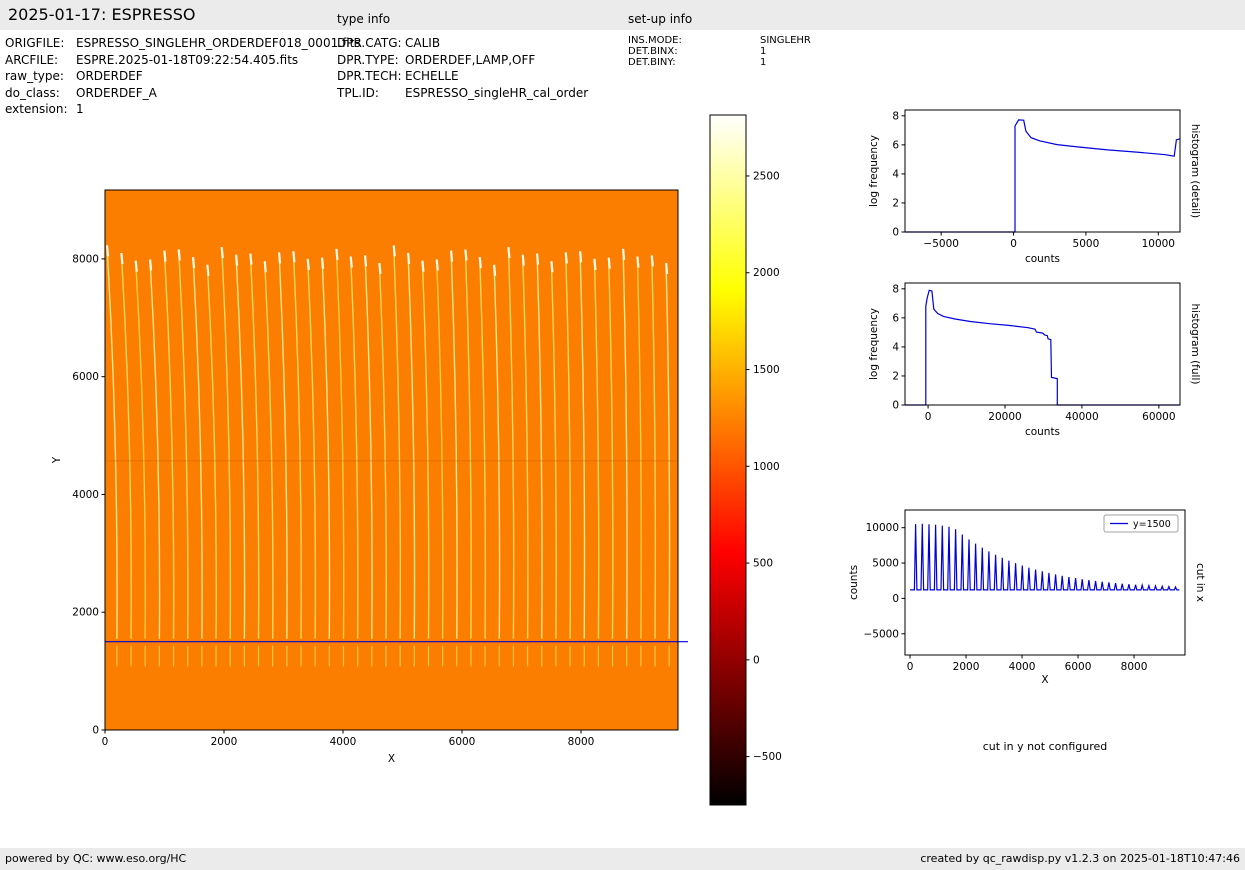 This screenshot has width=1245, height=870. What do you see at coordinates (1195, 171) in the screenshot?
I see `svg-text: histogram (detail)` at bounding box center [1195, 171].